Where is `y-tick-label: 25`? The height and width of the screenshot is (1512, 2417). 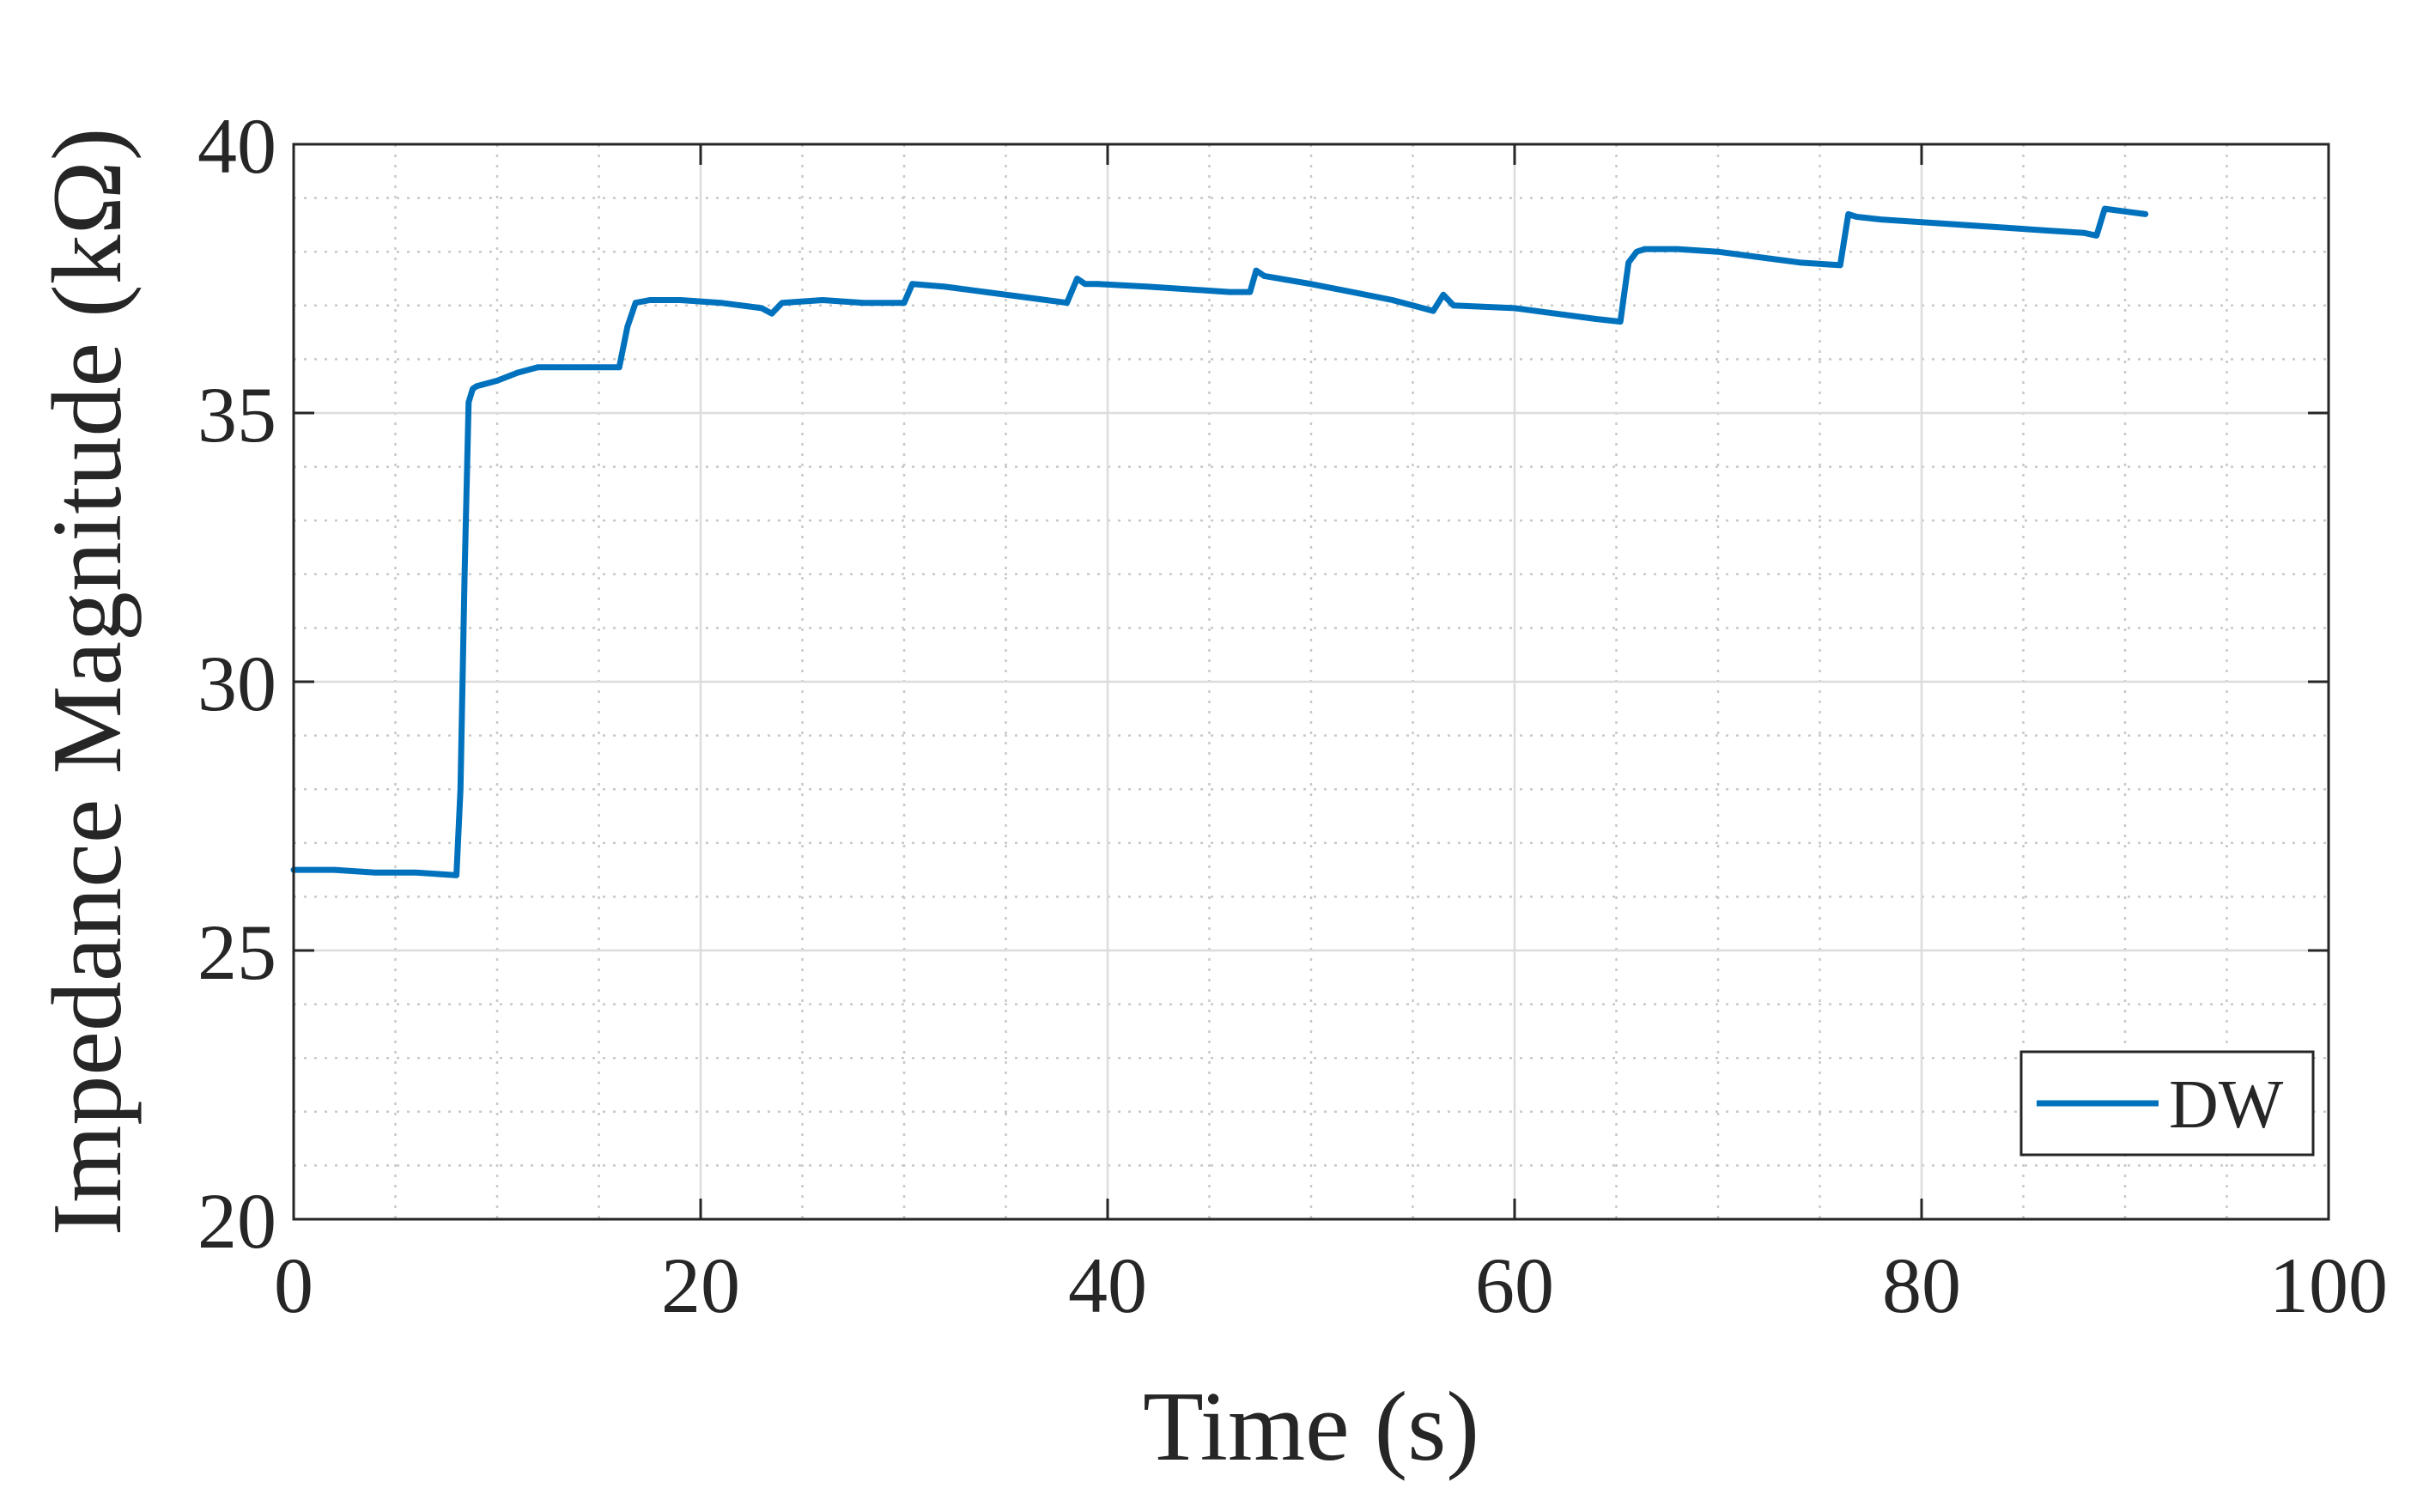 y-tick-label: 25 is located at coordinates (237, 952).